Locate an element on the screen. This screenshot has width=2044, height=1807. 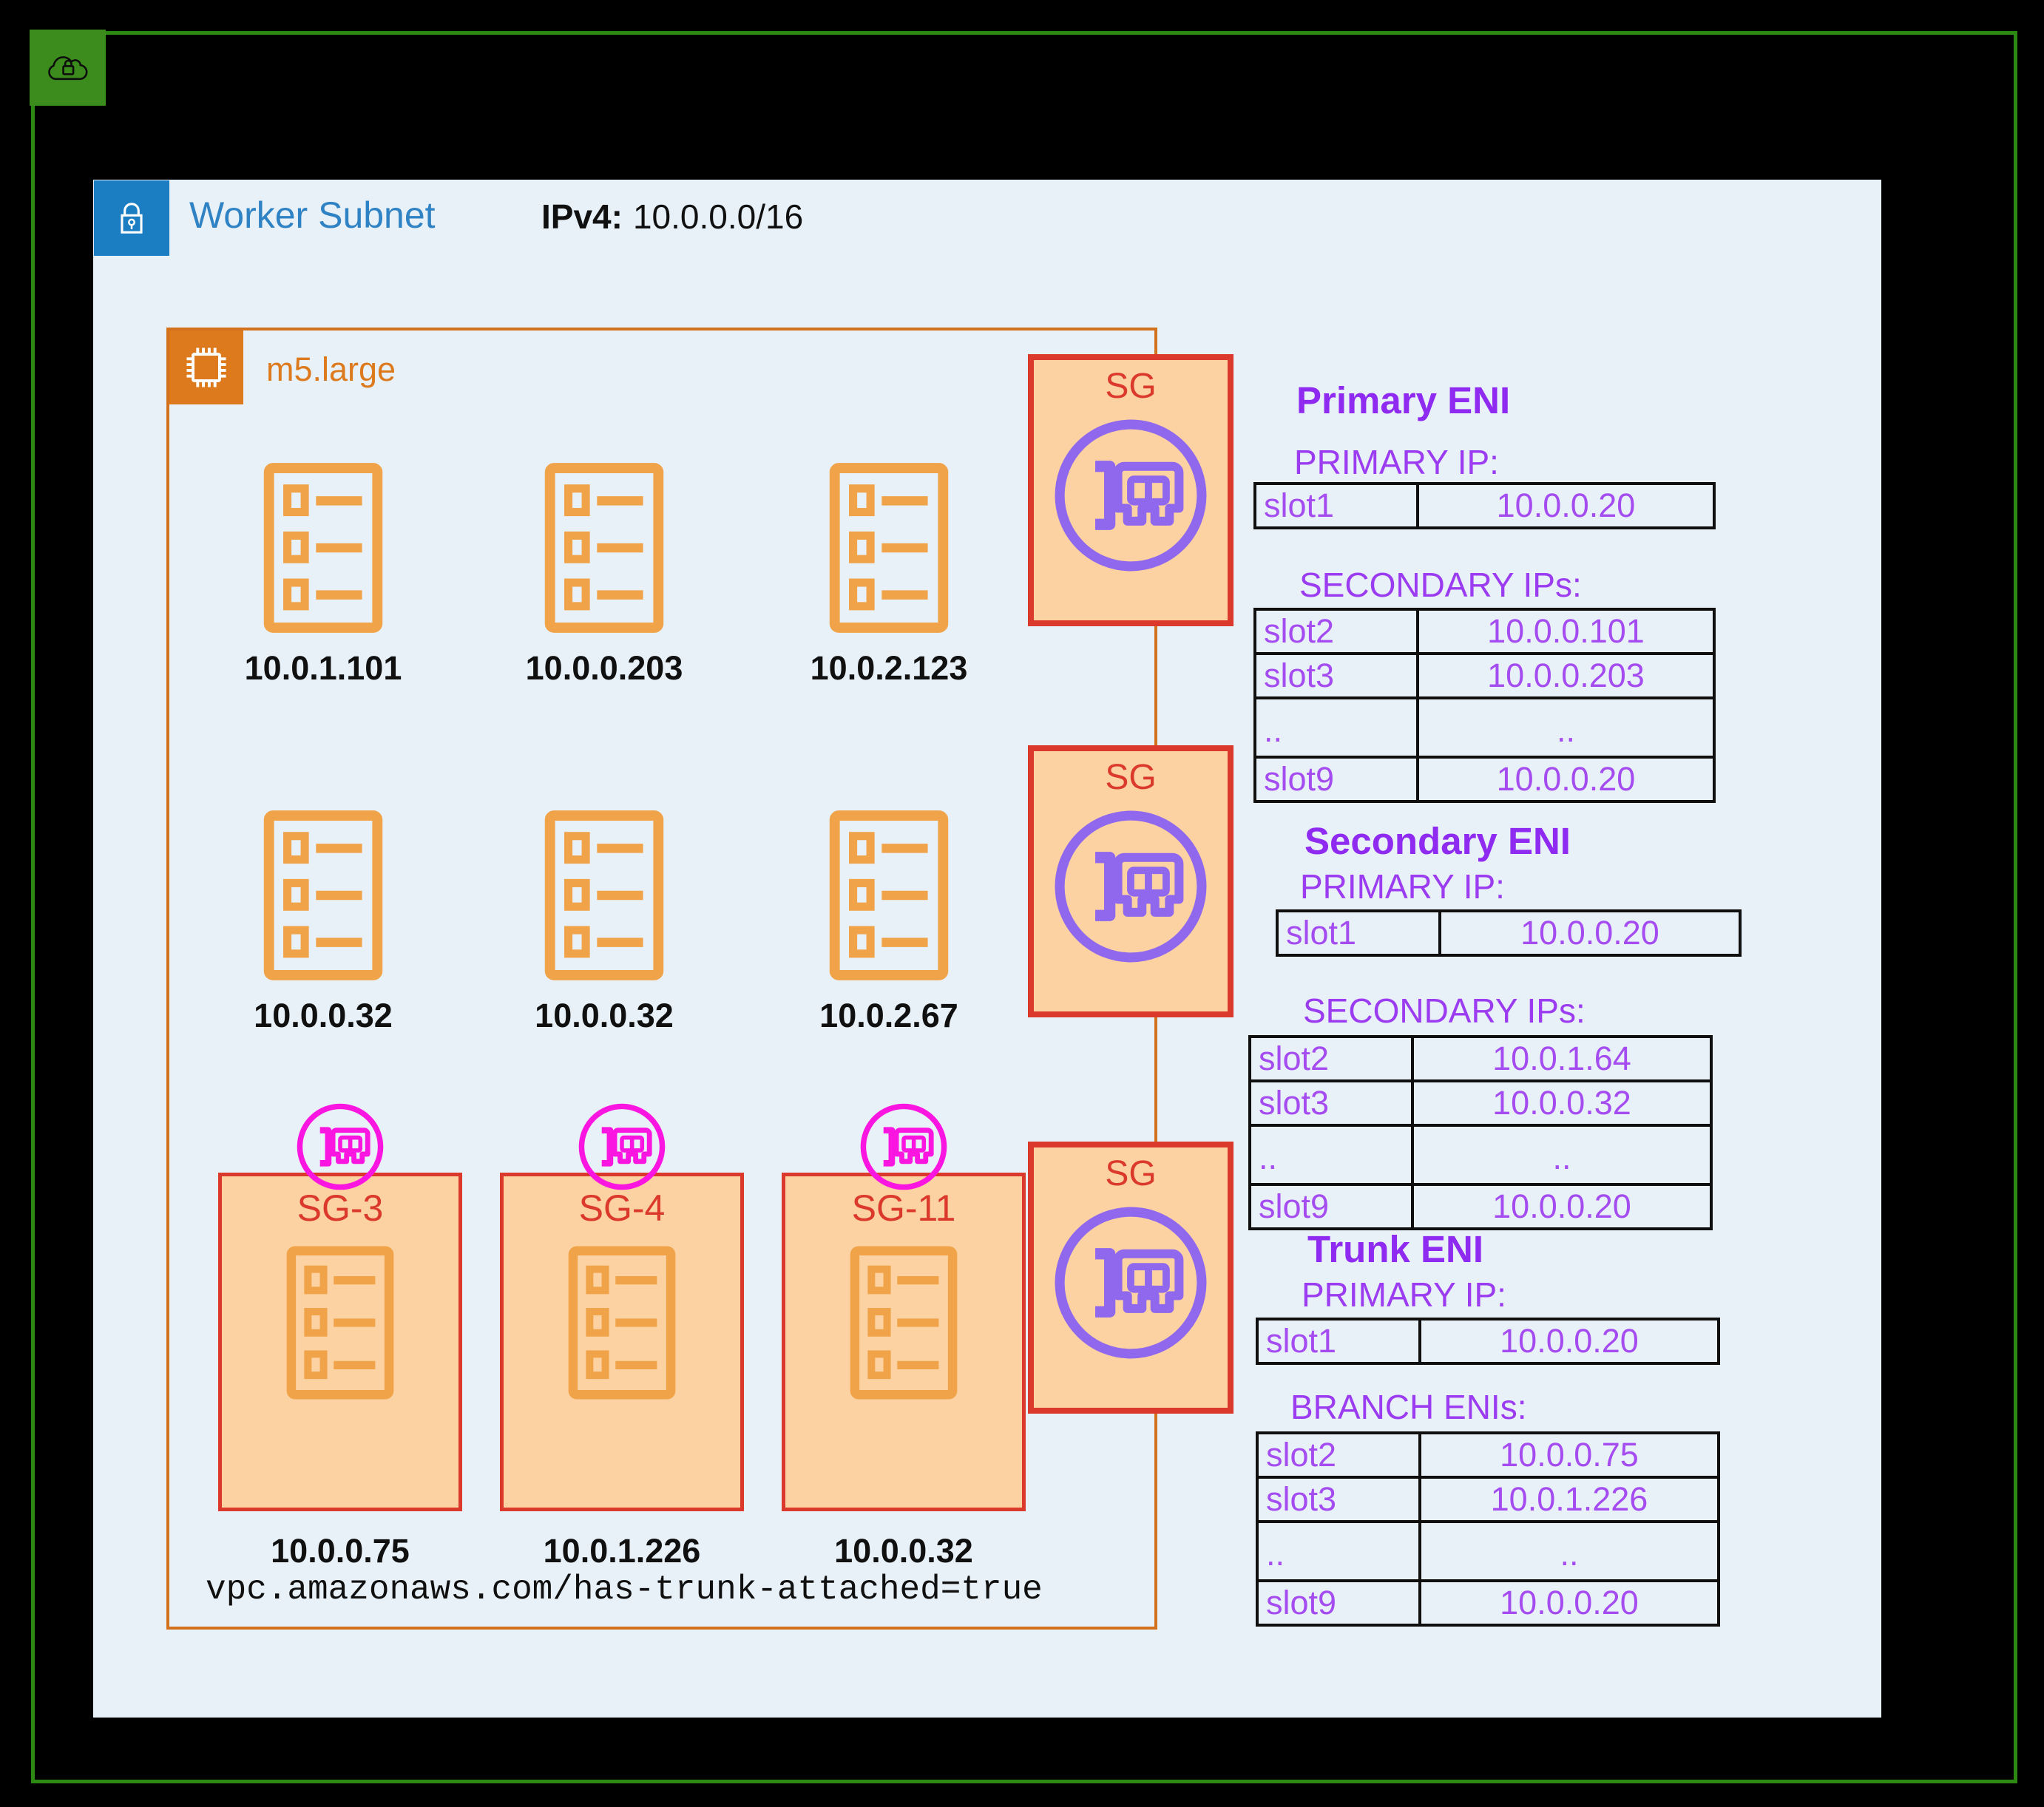
pod: 10.0.2.123 is located at coordinates (889, 573).